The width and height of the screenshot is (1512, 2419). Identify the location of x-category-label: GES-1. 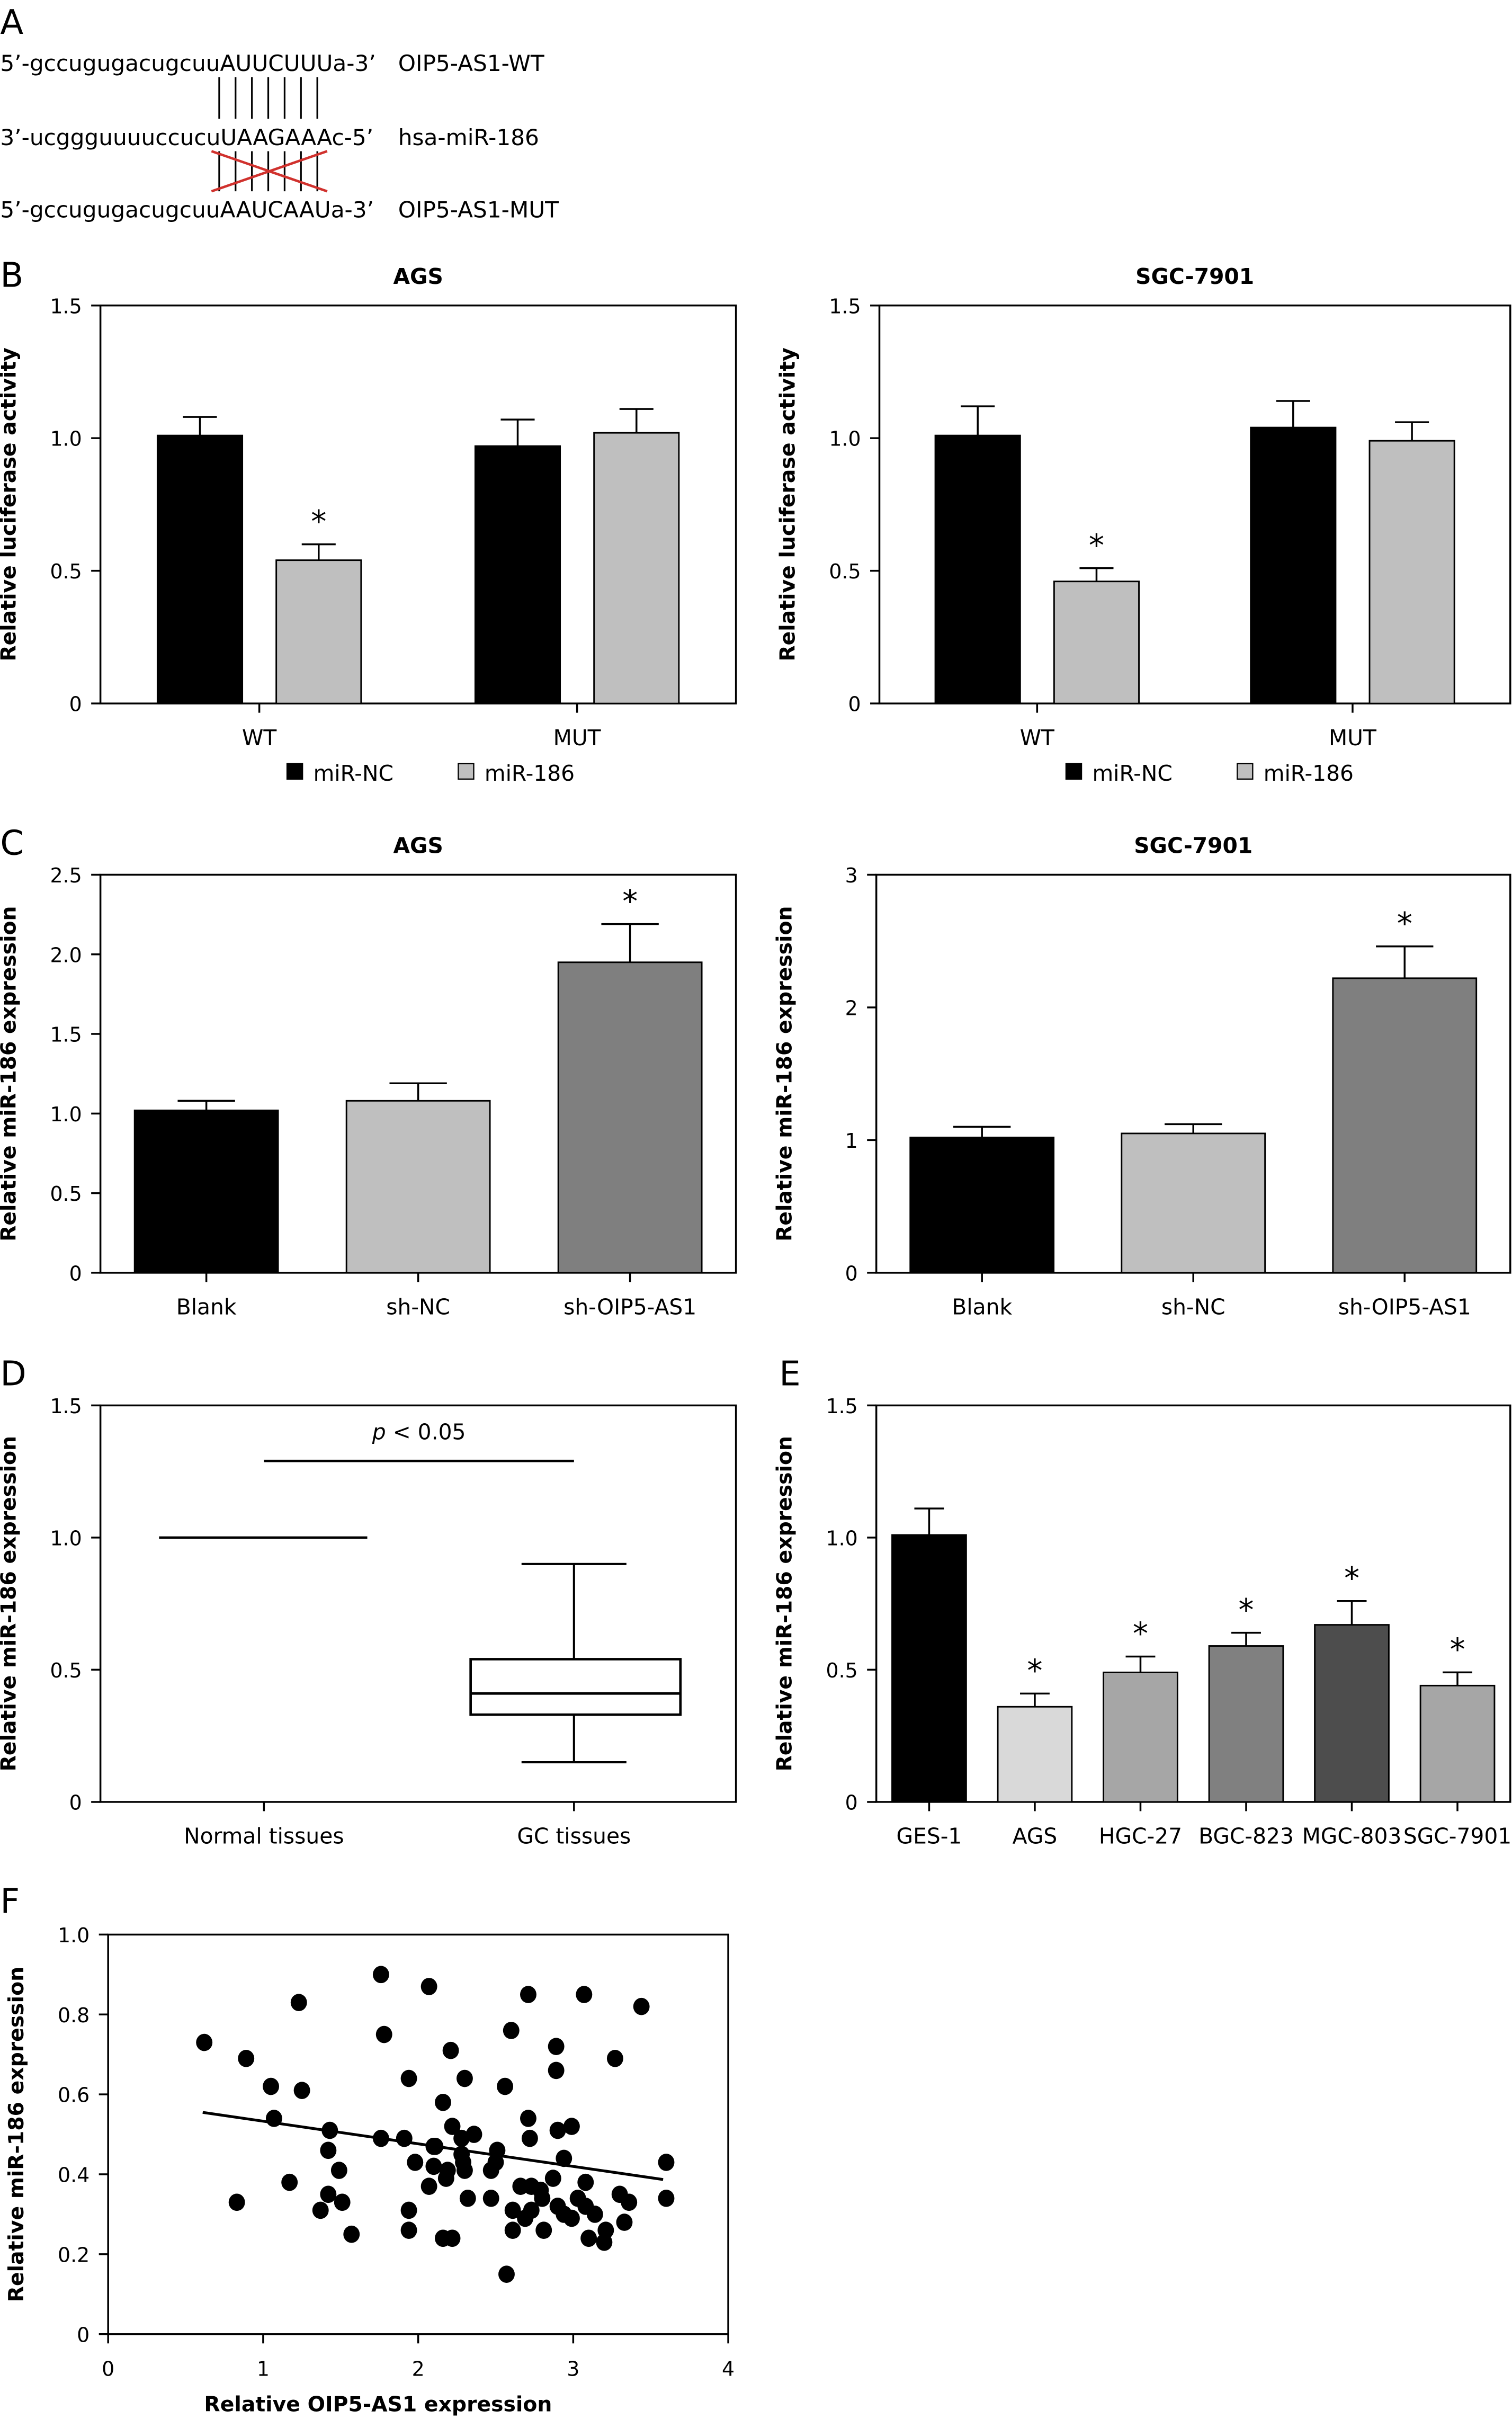
(930, 1836).